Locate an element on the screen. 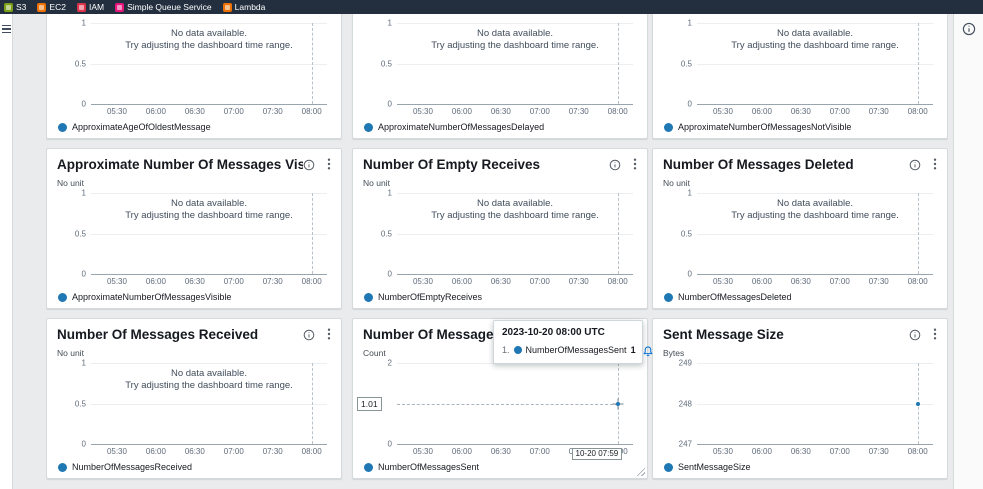 This screenshot has height=489, width=983. aws-top-navbar: S3 EC2 IAM Simple Queue Service Lambda is located at coordinates (491, 7).